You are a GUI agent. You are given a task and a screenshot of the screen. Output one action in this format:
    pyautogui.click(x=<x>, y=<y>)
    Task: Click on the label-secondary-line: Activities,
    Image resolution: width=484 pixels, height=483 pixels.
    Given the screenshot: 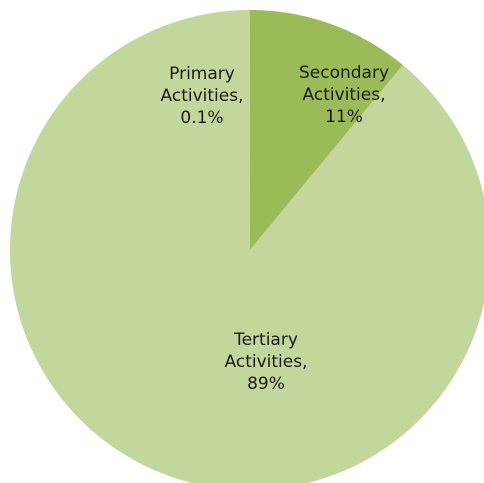 What is the action you would take?
    pyautogui.click(x=344, y=95)
    